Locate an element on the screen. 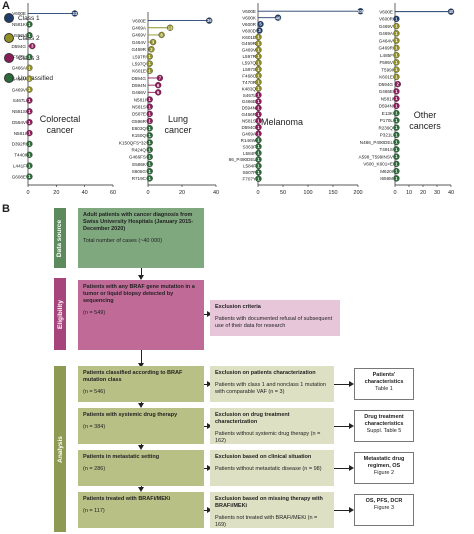 Image resolution: width=474 pixels, height=534 pixels. panel-title: Melanoma is located at coordinates (282, 122).